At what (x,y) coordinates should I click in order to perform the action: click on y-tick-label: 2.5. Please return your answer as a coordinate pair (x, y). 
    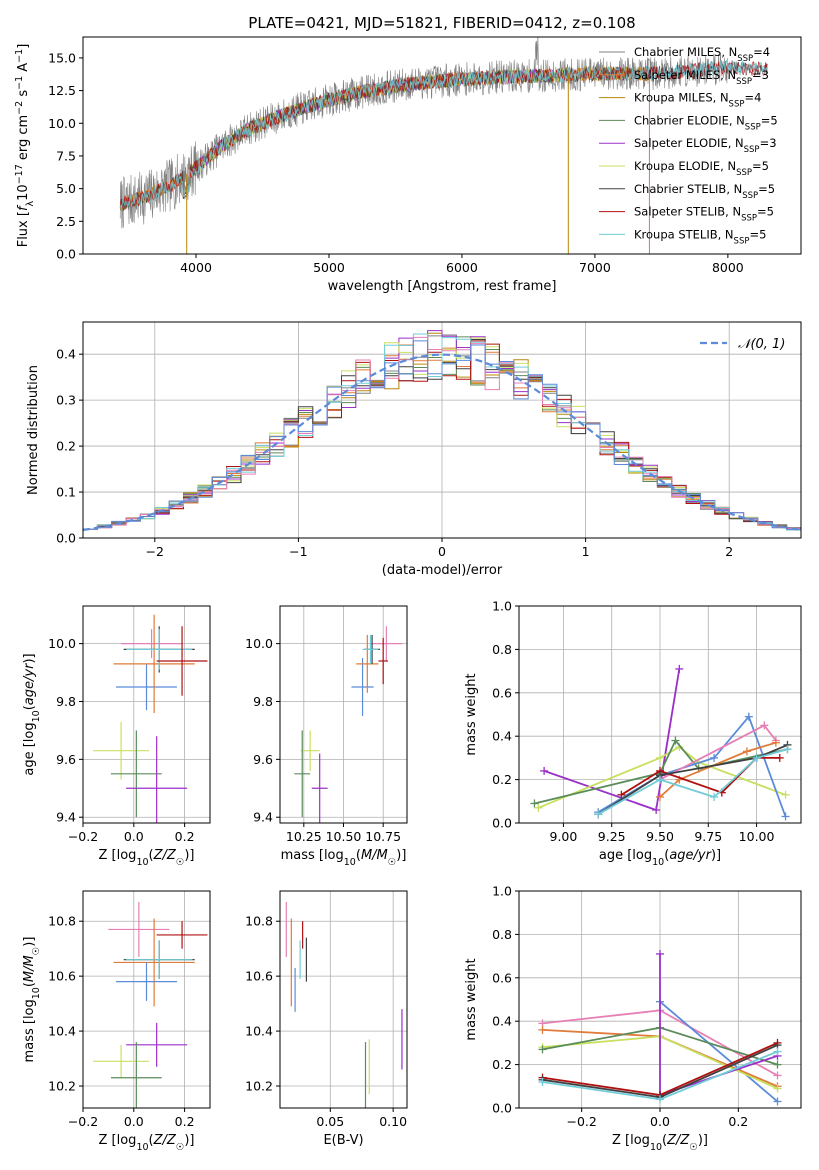
    Looking at the image, I should click on (66, 221).